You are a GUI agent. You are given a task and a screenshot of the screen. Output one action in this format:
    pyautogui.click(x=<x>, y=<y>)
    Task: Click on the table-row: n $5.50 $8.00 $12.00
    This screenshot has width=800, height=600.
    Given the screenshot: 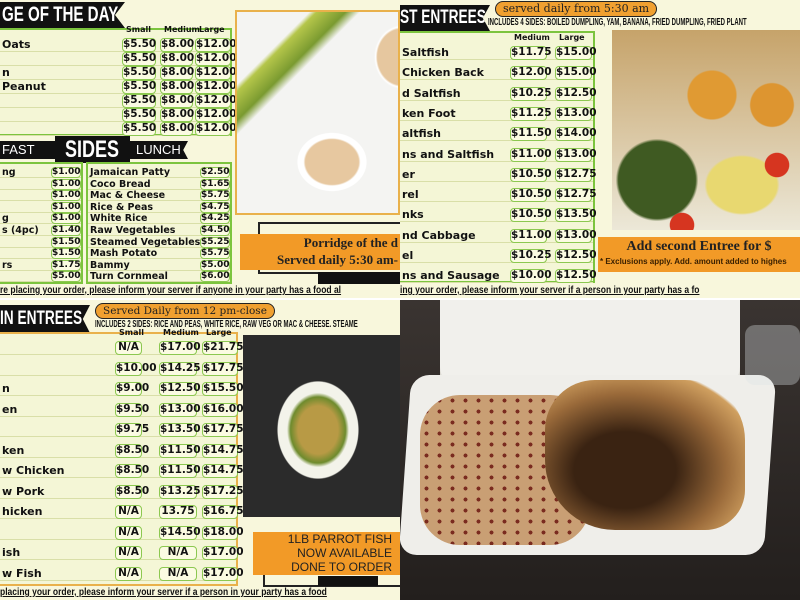 What is the action you would take?
    pyautogui.click(x=118, y=73)
    